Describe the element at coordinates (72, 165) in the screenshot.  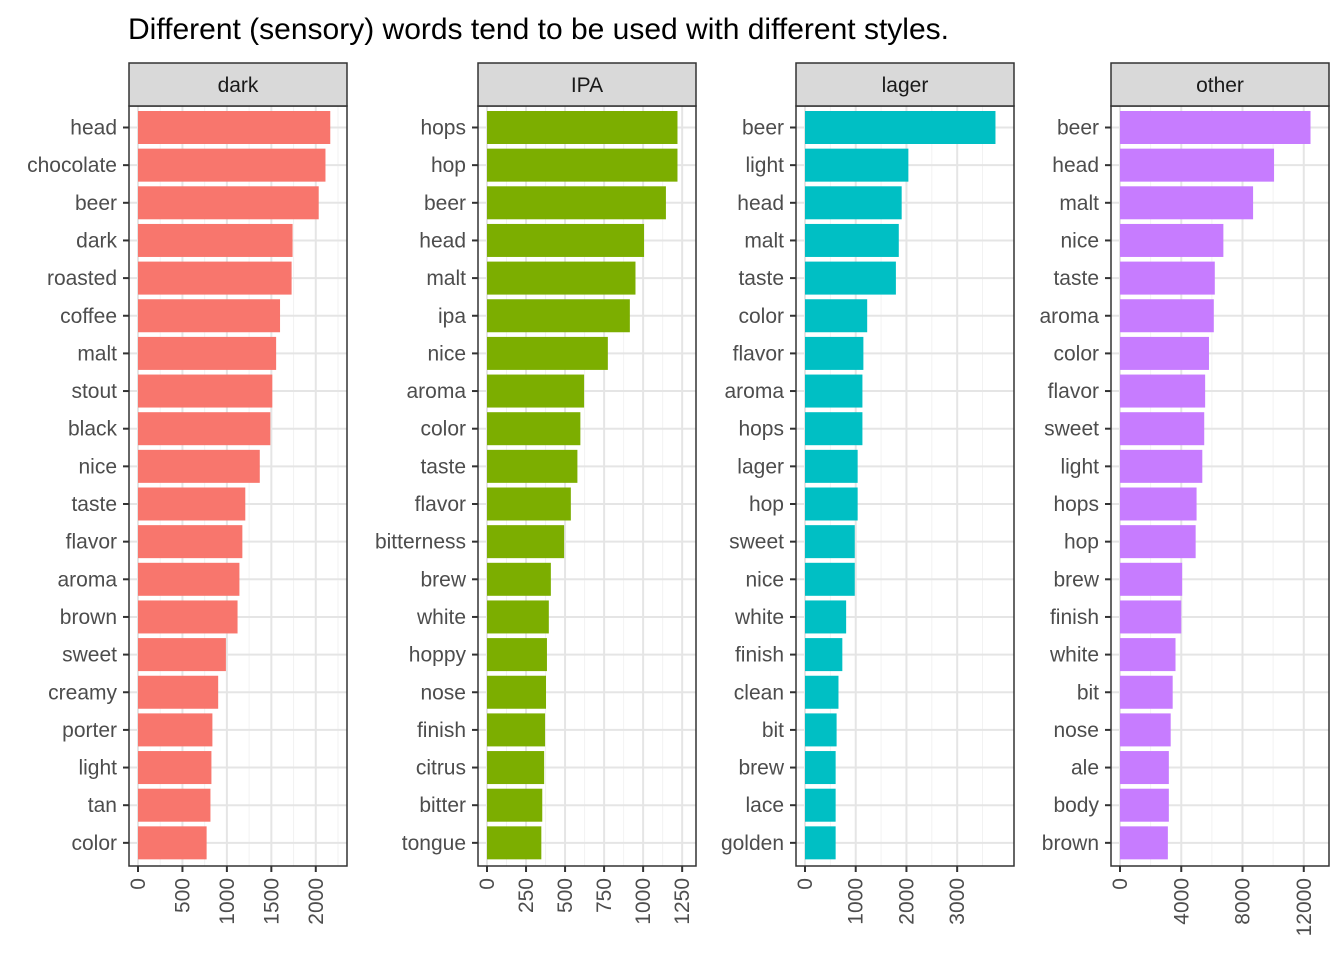
I see `y-tick-label: chocolate` at that location.